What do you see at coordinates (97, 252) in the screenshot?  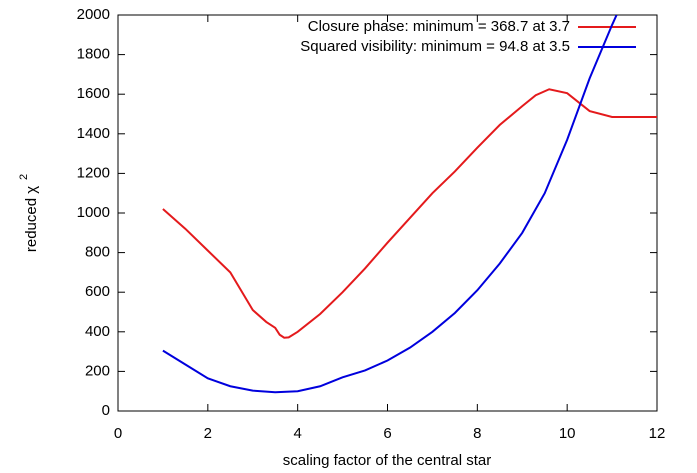 I see `y-tick-label: 800` at bounding box center [97, 252].